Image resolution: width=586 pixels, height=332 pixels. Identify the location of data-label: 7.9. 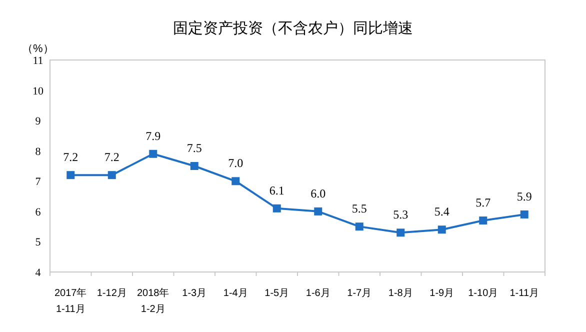
(153, 135).